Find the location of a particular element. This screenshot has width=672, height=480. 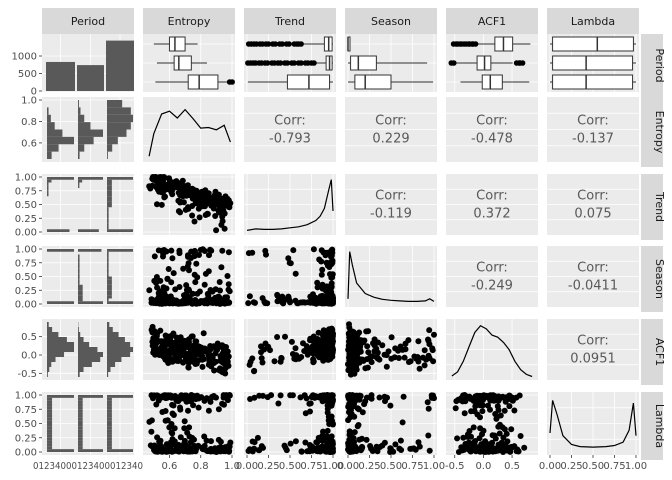

strip-label-trend: Trend is located at coordinates (289, 21).